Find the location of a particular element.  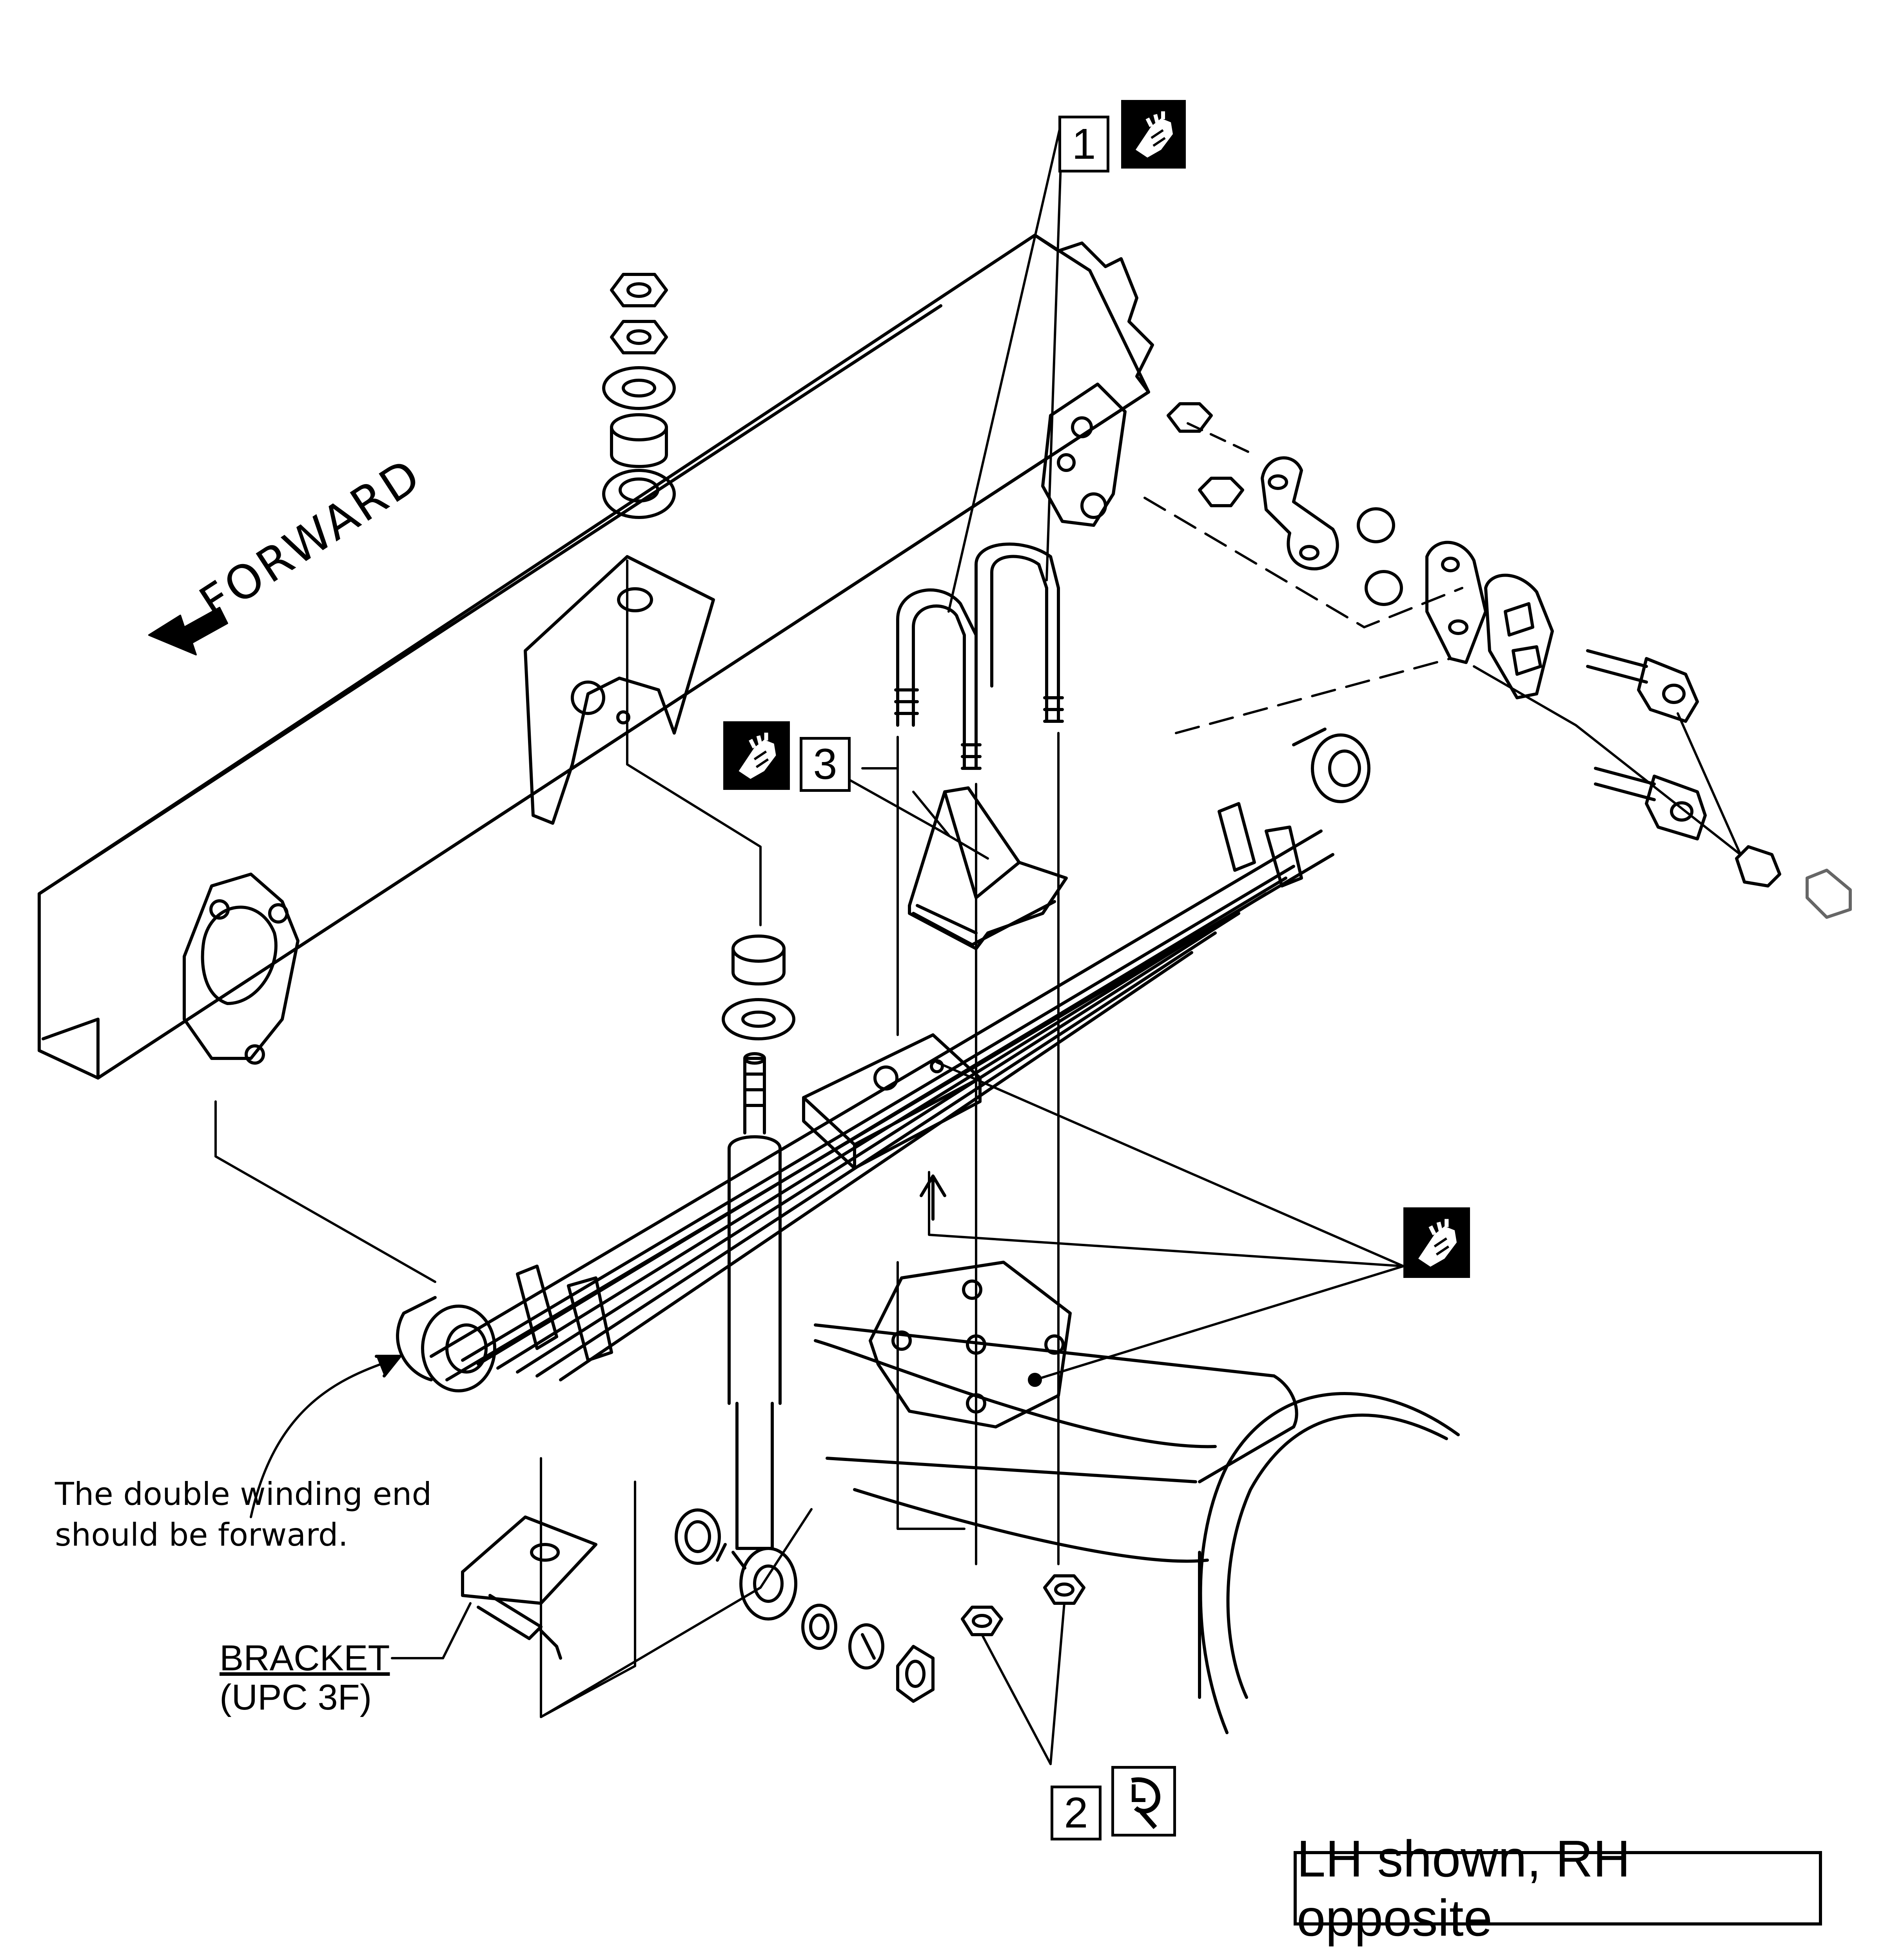

torque-wrench-glyph is located at coordinates (1145, 1803).